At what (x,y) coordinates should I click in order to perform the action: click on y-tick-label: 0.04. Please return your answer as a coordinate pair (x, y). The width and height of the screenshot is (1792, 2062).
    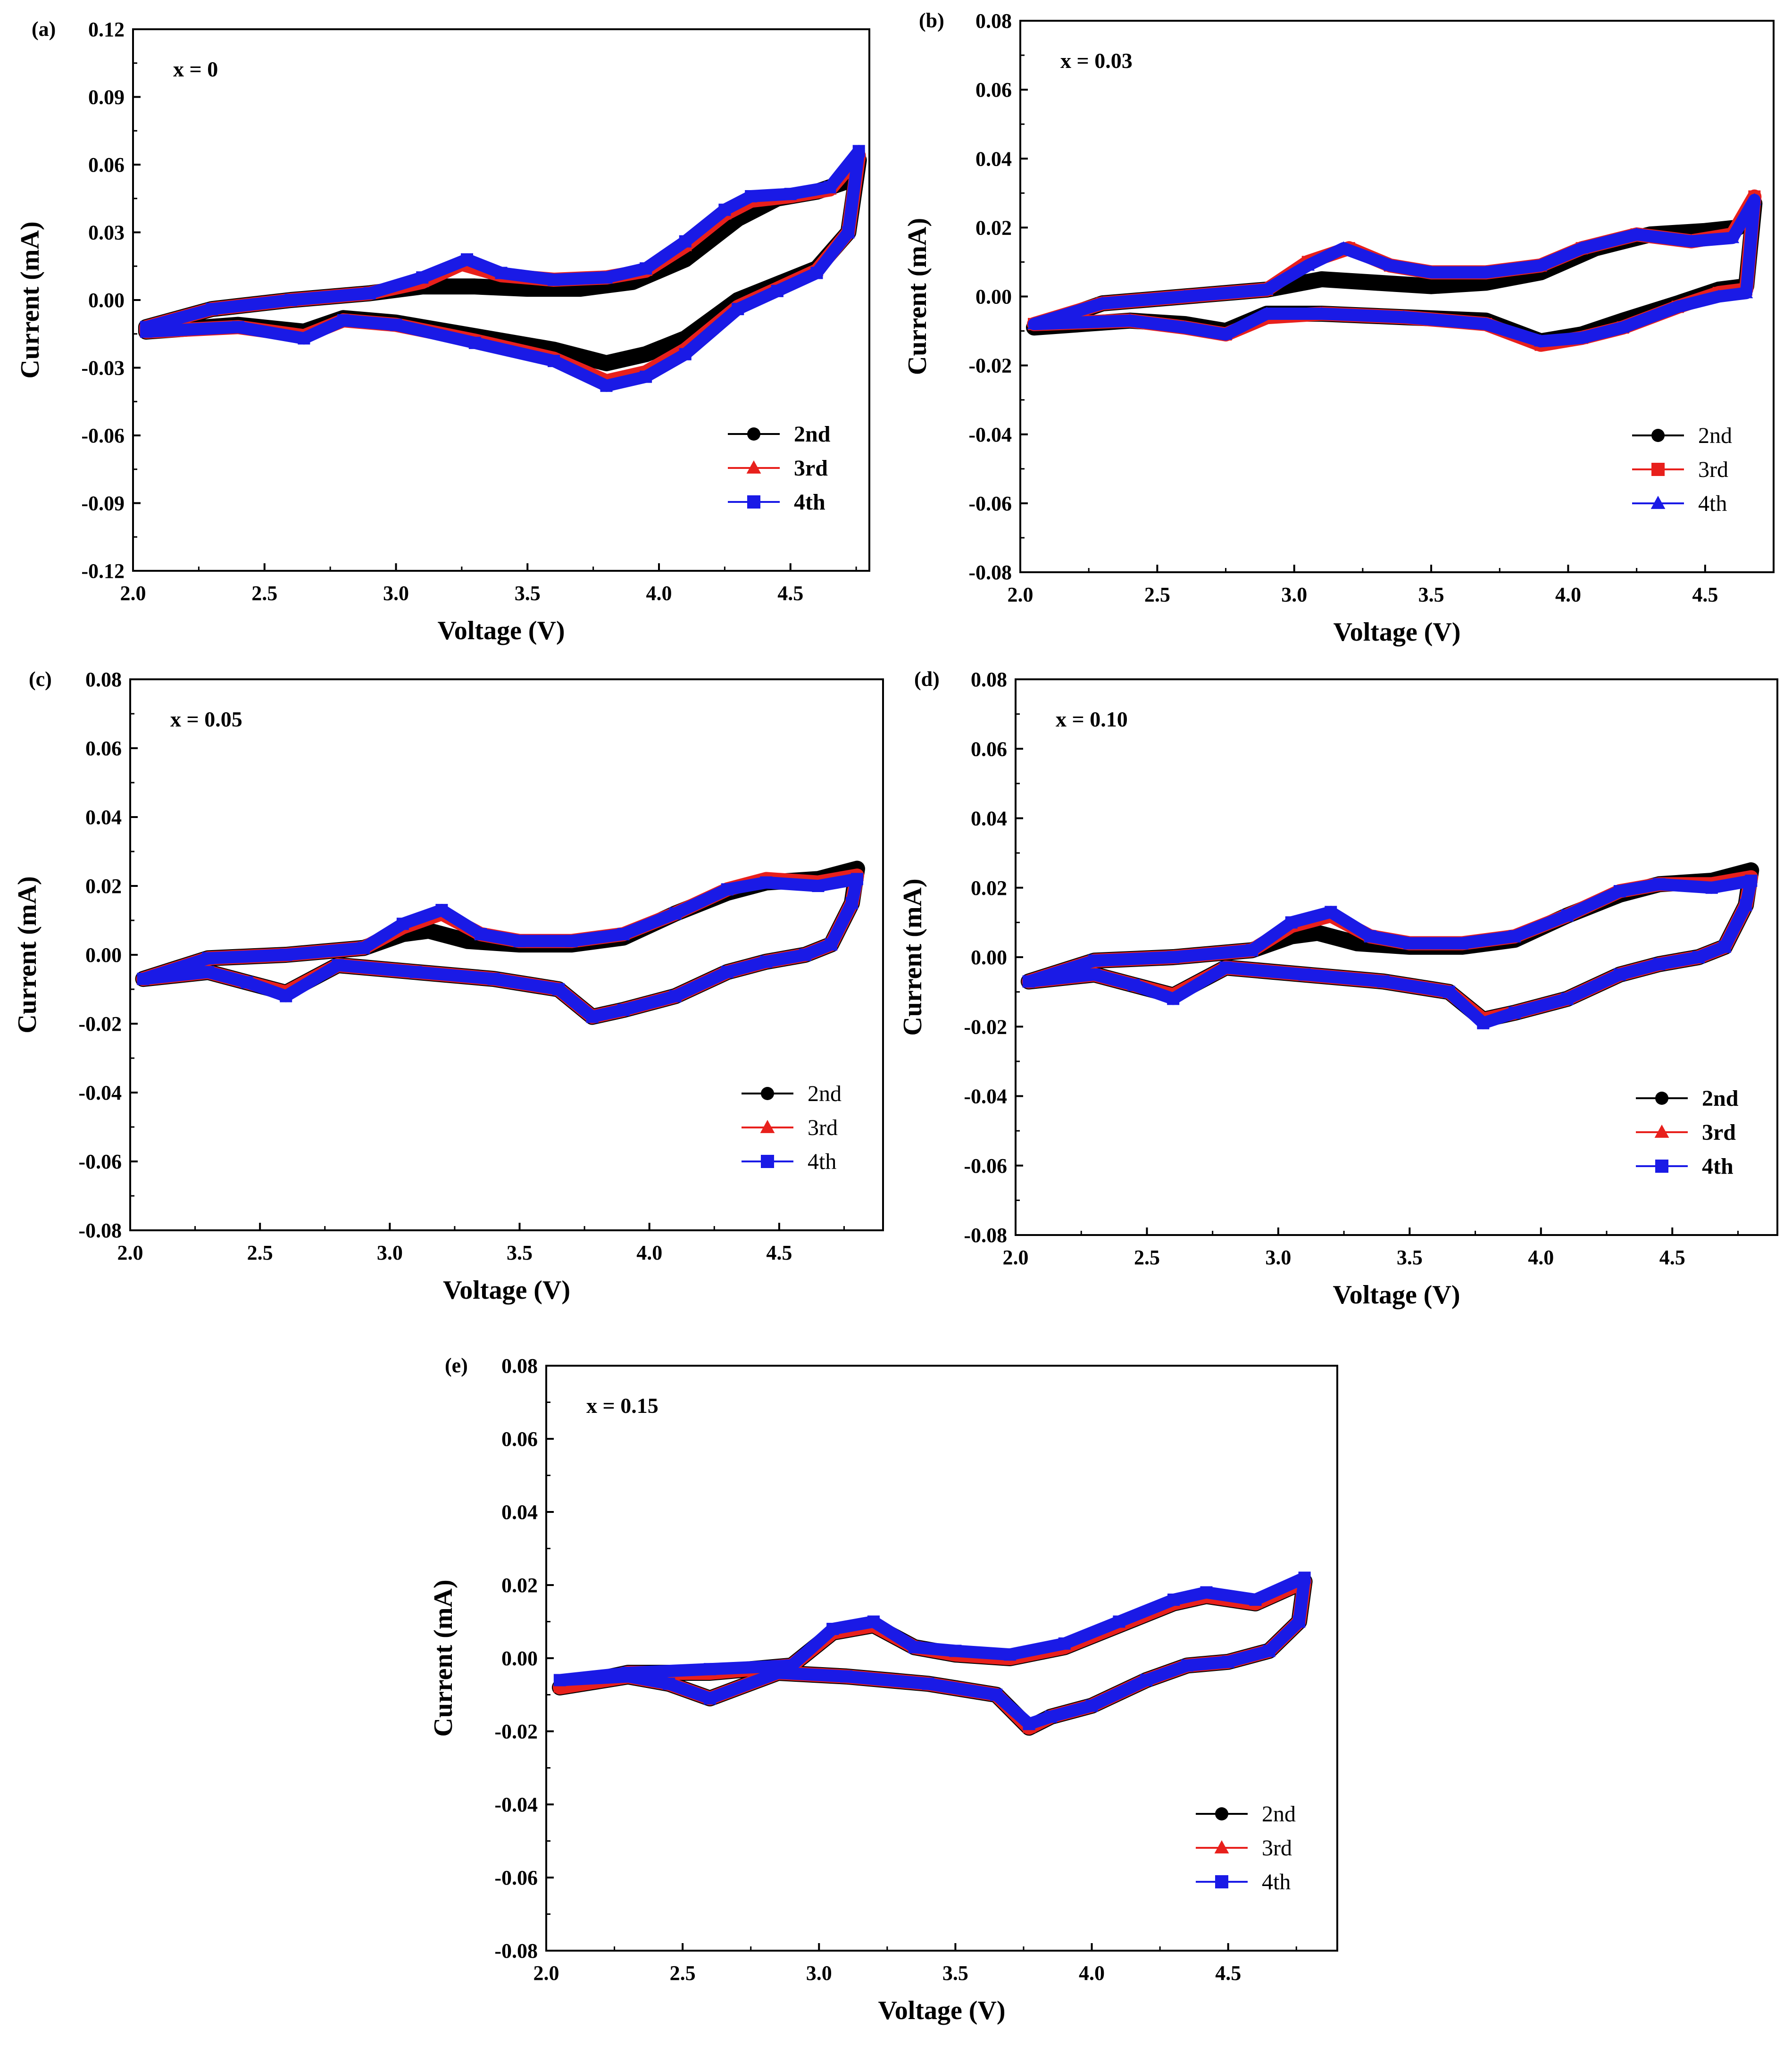
    Looking at the image, I should click on (989, 818).